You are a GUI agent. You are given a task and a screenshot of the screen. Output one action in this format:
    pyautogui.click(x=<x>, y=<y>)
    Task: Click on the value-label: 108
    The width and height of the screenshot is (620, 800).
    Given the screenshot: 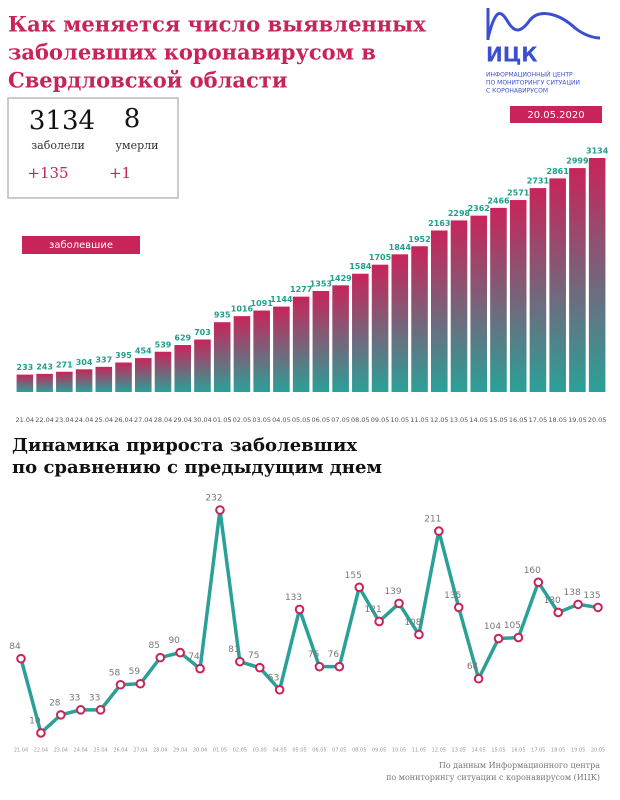 What is the action you would take?
    pyautogui.click(x=412, y=623)
    